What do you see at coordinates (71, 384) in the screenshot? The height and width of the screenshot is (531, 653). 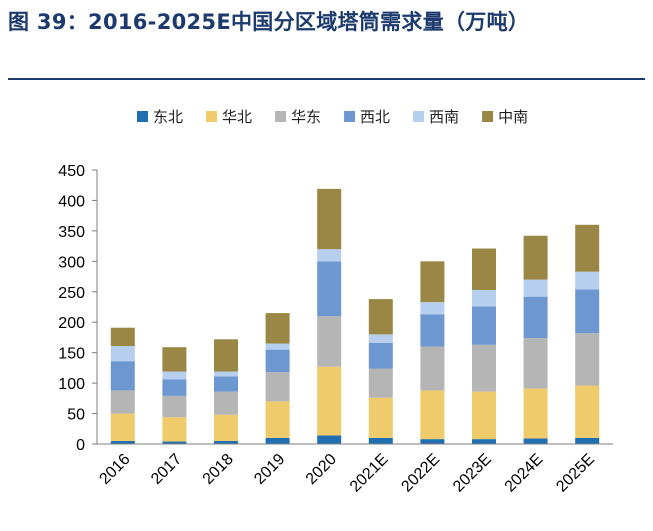 I see `y-tick-label: 100` at bounding box center [71, 384].